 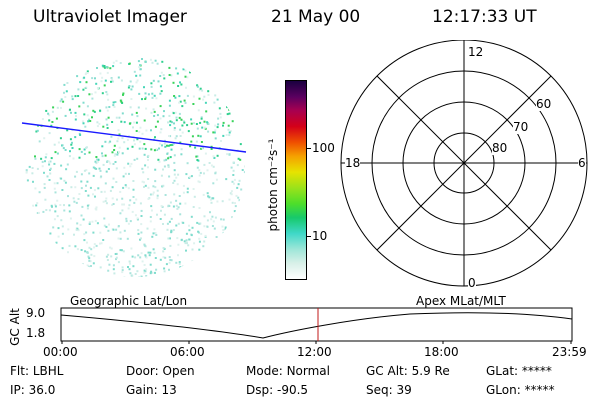 What do you see at coordinates (160, 371) in the screenshot?
I see `status-door: Door: Open` at bounding box center [160, 371].